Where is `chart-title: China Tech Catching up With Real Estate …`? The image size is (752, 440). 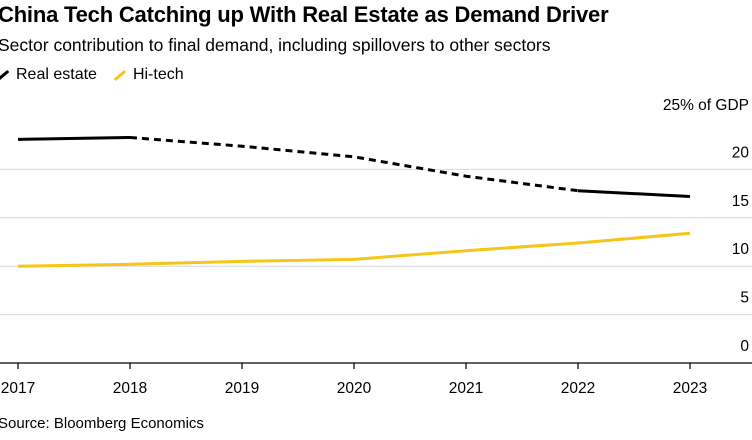
chart-title: China Tech Catching up With Real Estate … is located at coordinates (304, 14).